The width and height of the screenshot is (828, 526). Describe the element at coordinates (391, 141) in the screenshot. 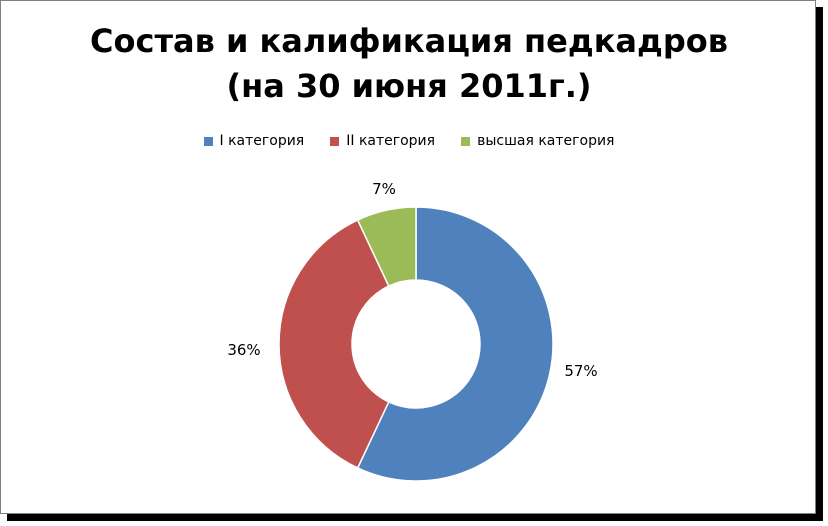

I see `legend-label-cat2: II категория` at that location.